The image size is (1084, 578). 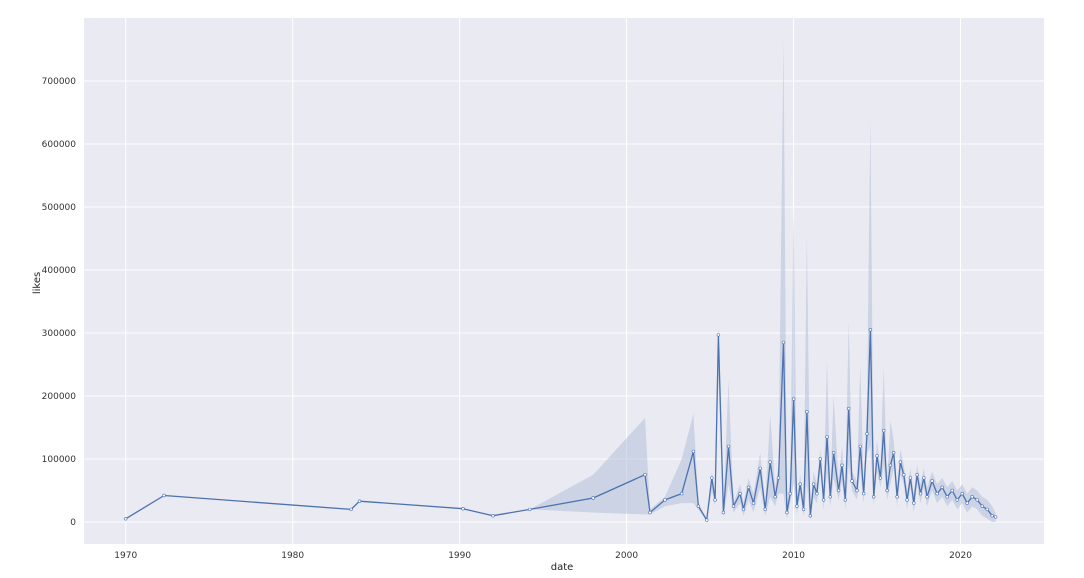 What do you see at coordinates (459, 556) in the screenshot?
I see `x-tick-label: 1990` at bounding box center [459, 556].